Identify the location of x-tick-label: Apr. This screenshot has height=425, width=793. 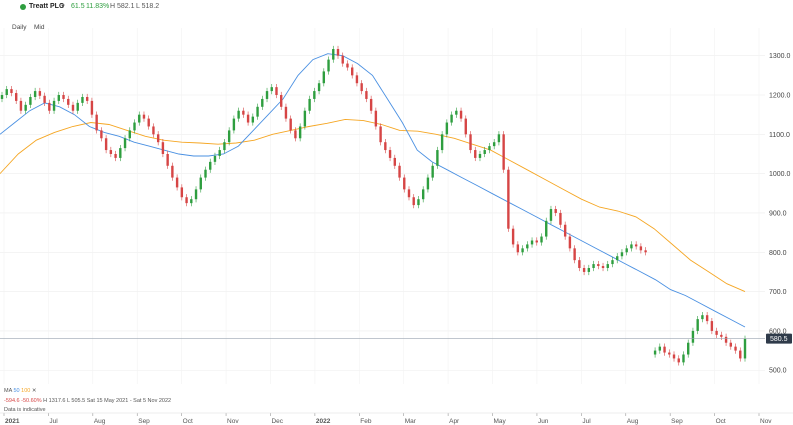
(454, 421).